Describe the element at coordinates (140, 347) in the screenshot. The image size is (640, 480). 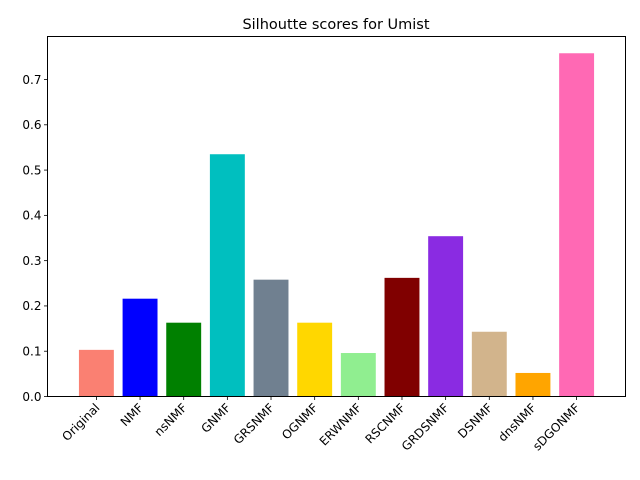
I see `bar-nmf` at that location.